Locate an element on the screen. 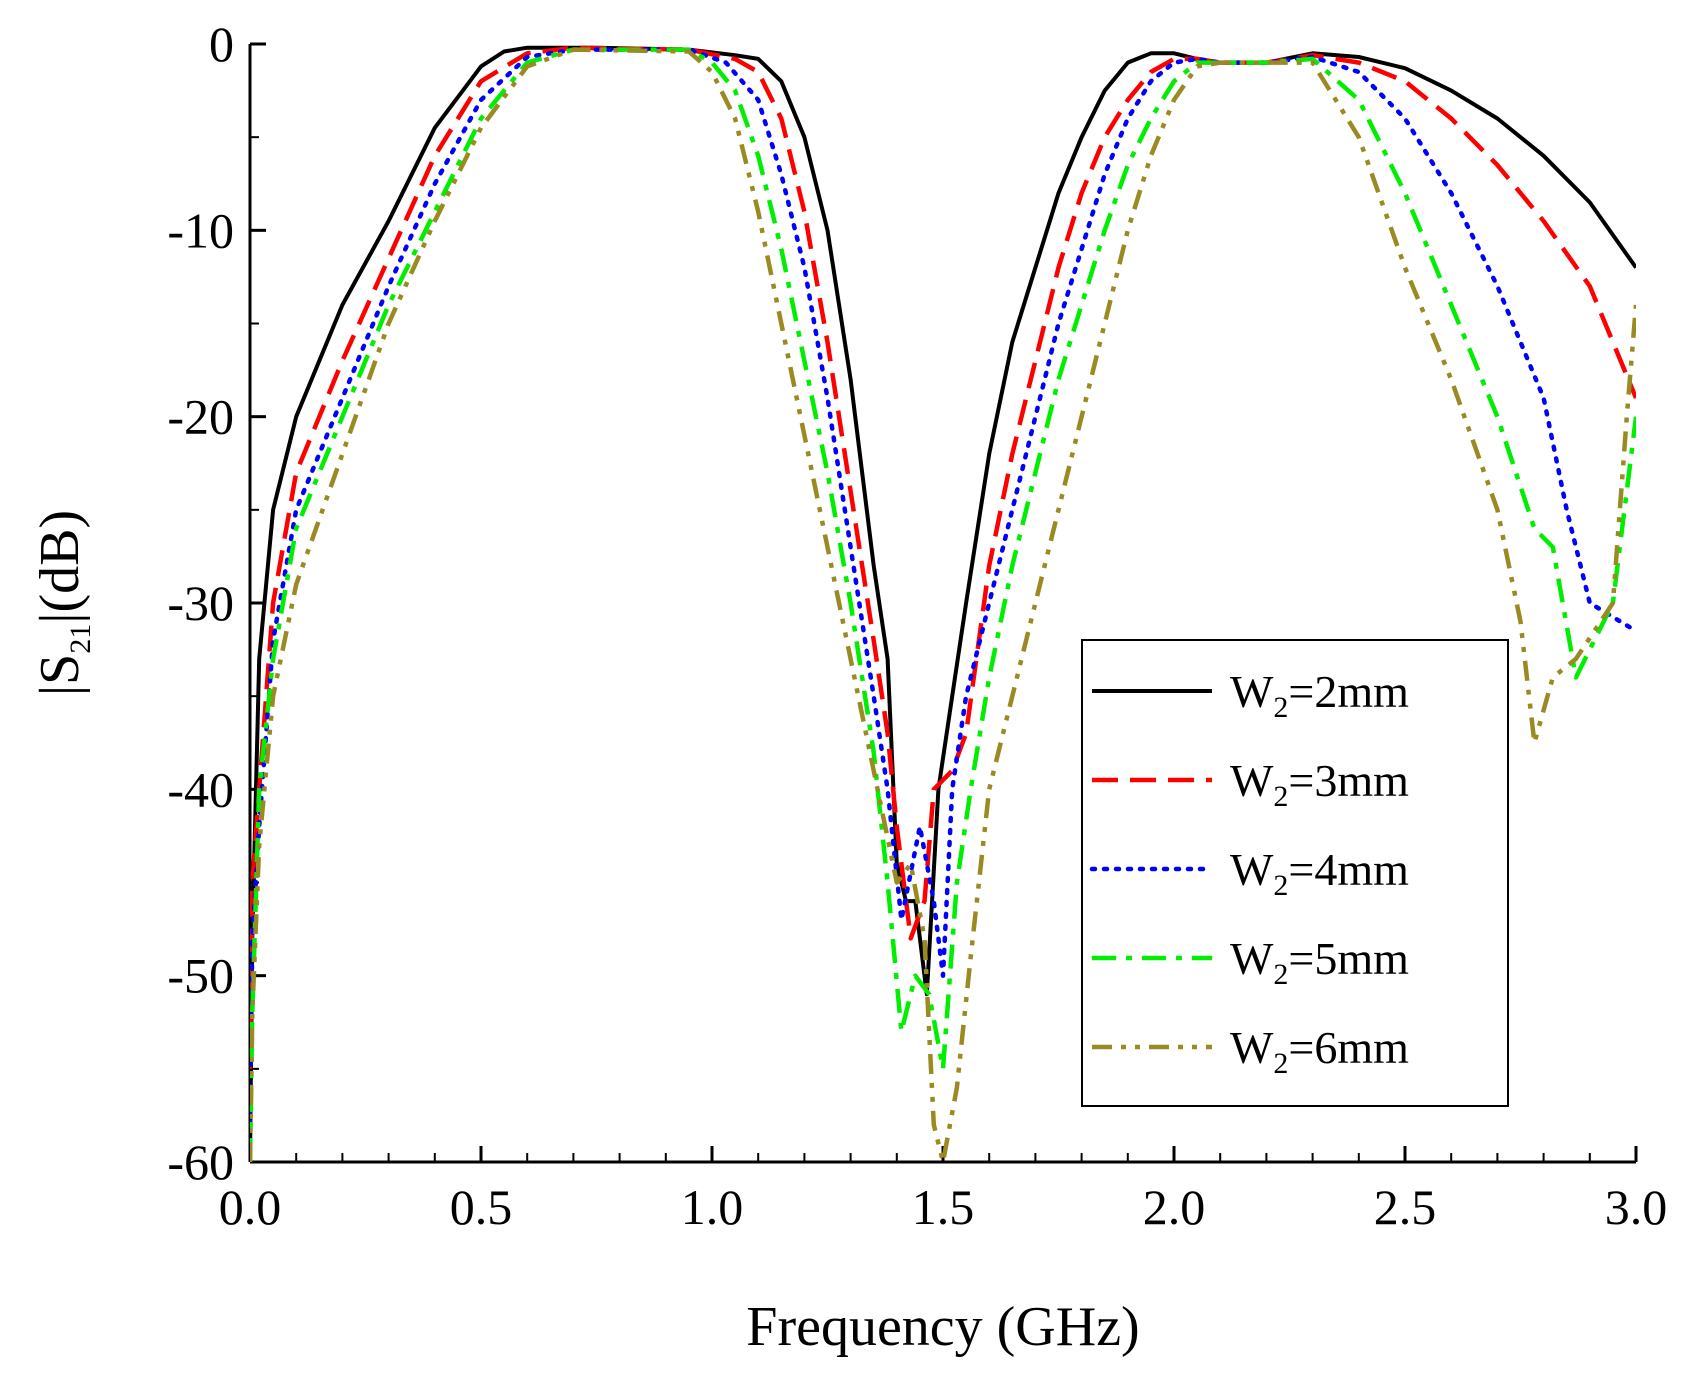 The height and width of the screenshot is (1373, 1691). y-tick-label: -50 is located at coordinates (200, 976).